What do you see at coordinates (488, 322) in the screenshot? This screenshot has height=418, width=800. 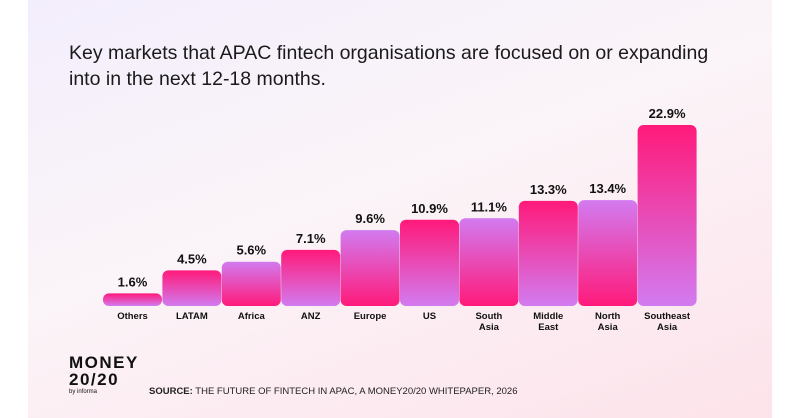 I see `category-label: South Asia` at bounding box center [488, 322].